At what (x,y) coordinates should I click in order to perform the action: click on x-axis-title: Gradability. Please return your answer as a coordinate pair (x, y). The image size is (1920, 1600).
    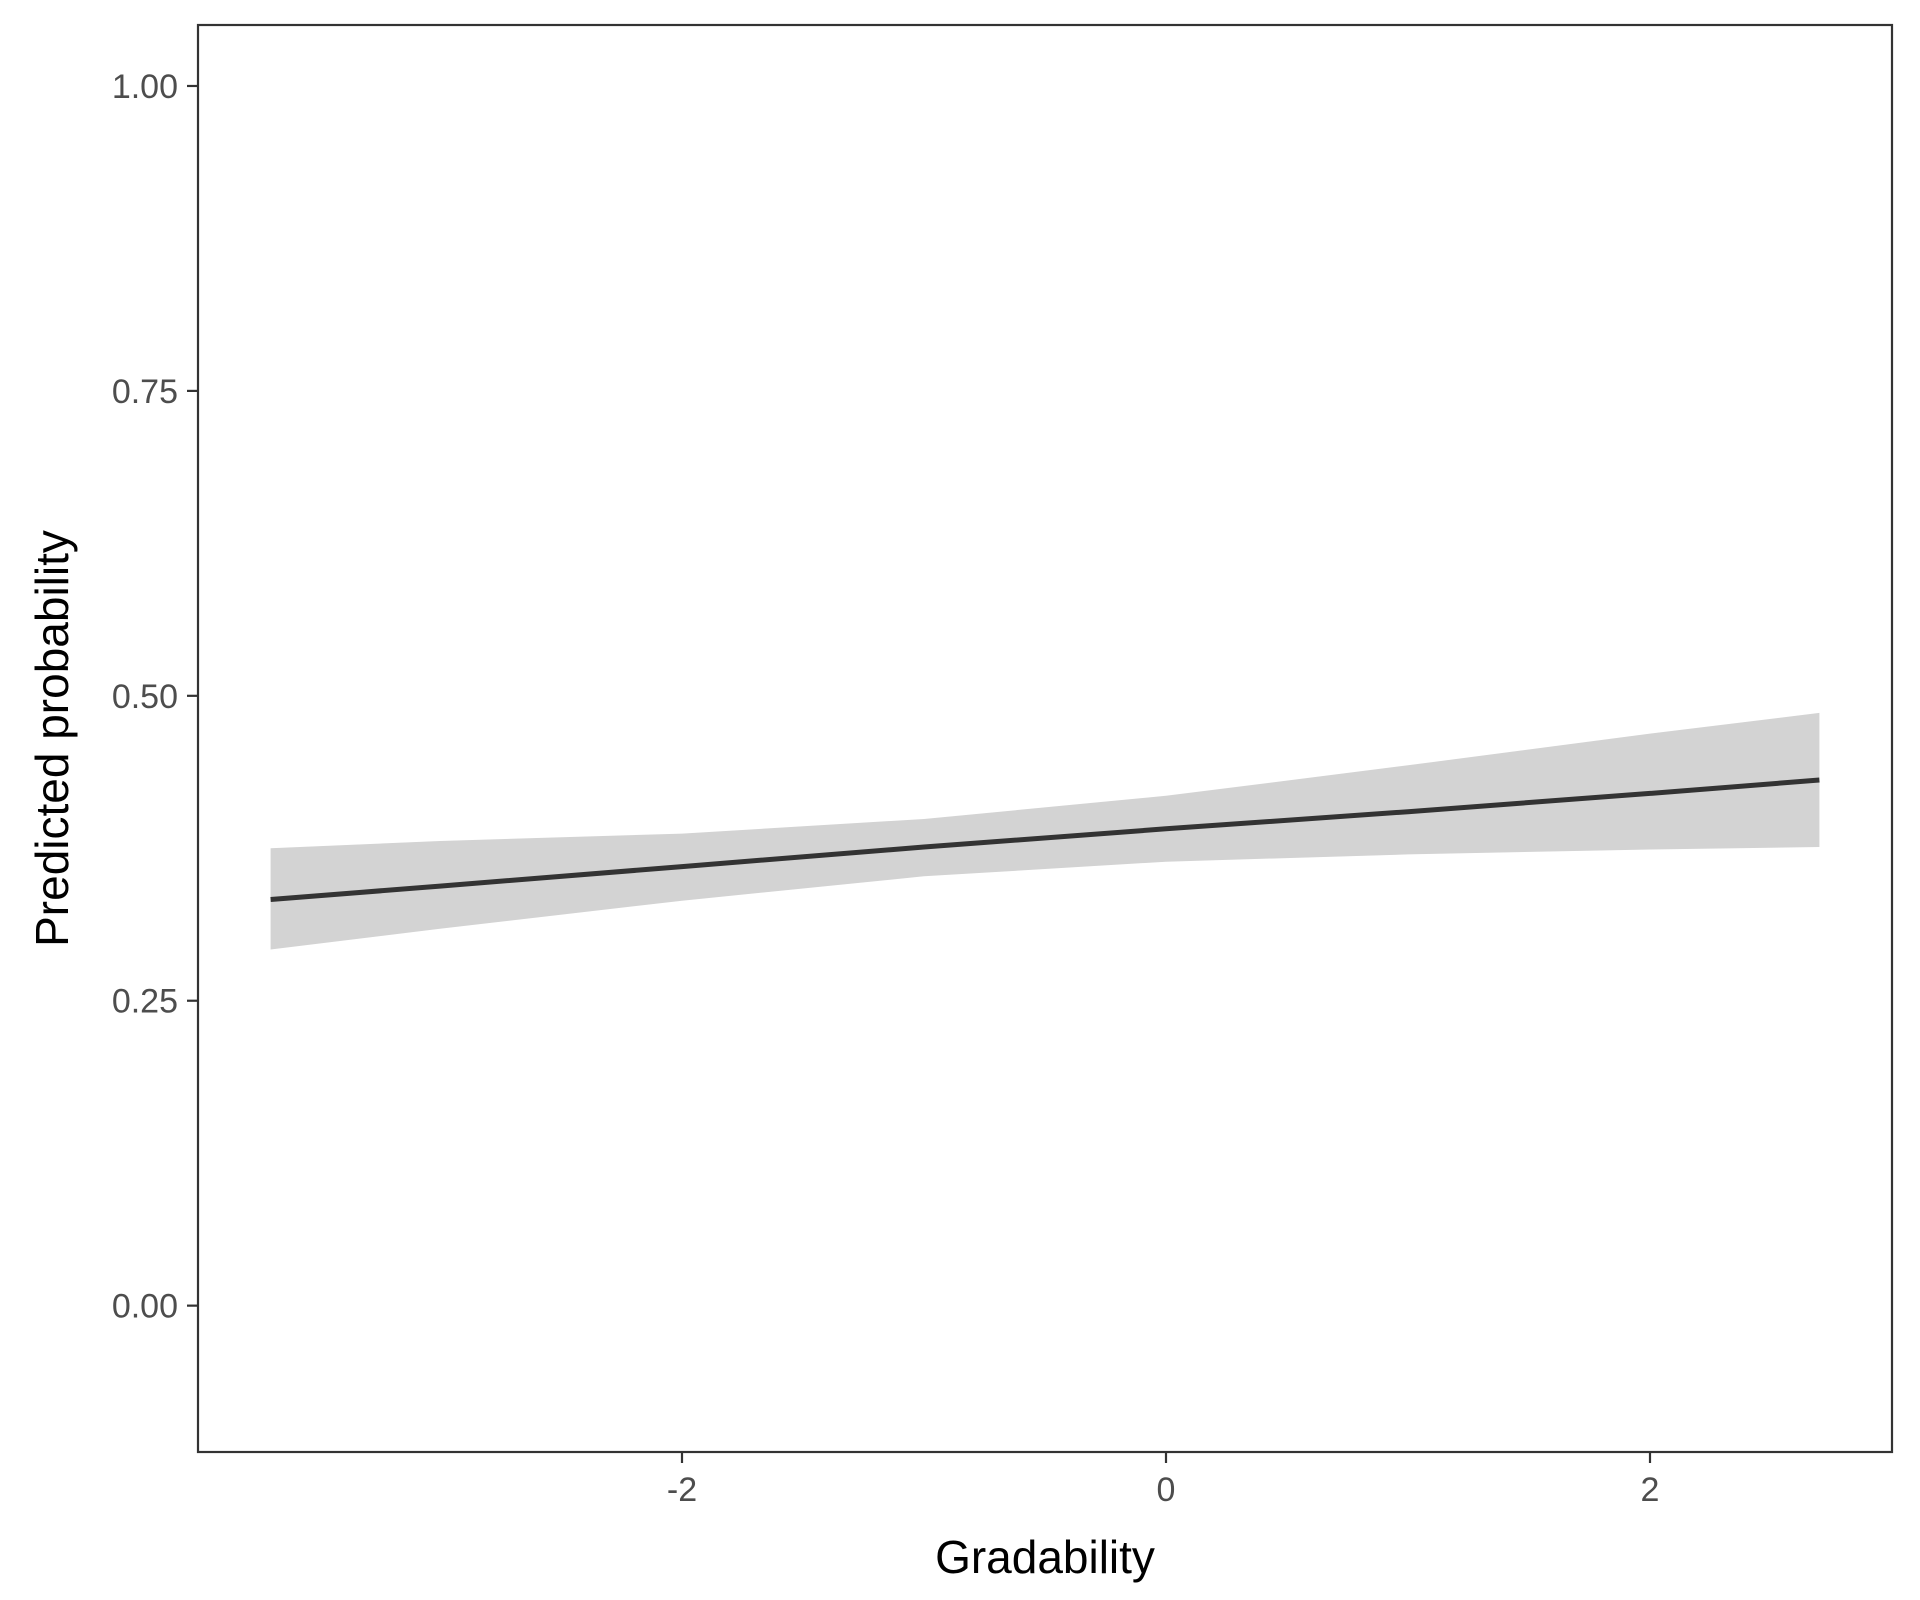
    Looking at the image, I should click on (1045, 1557).